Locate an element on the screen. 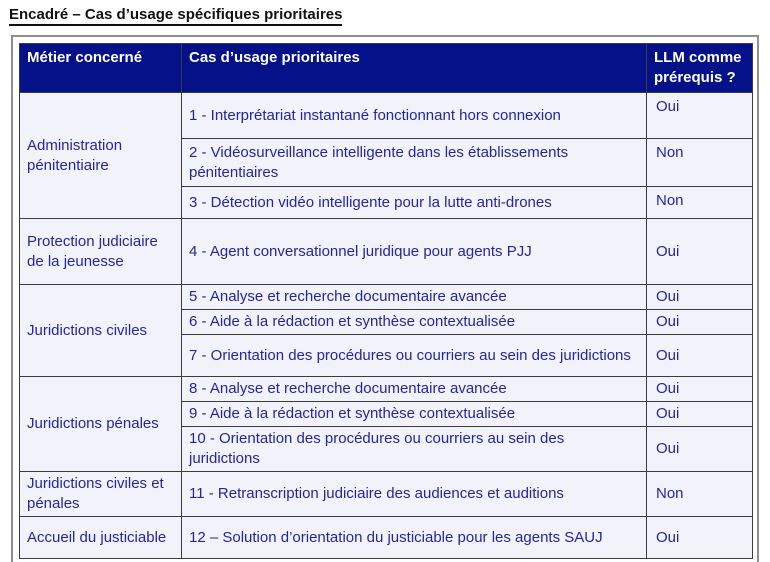 The height and width of the screenshot is (562, 770). metier-cell: Juridictions pénales is located at coordinates (100, 424).